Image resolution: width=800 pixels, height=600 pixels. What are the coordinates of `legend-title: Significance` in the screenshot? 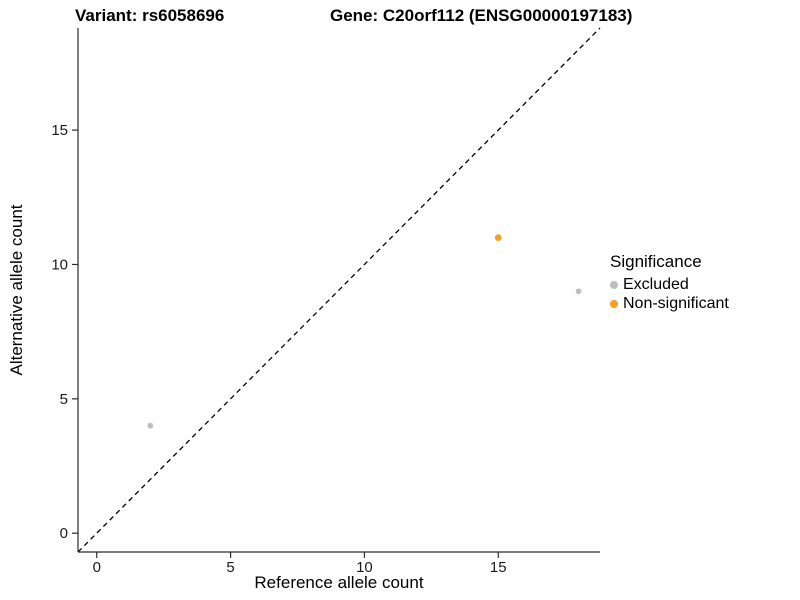 It's located at (656, 261).